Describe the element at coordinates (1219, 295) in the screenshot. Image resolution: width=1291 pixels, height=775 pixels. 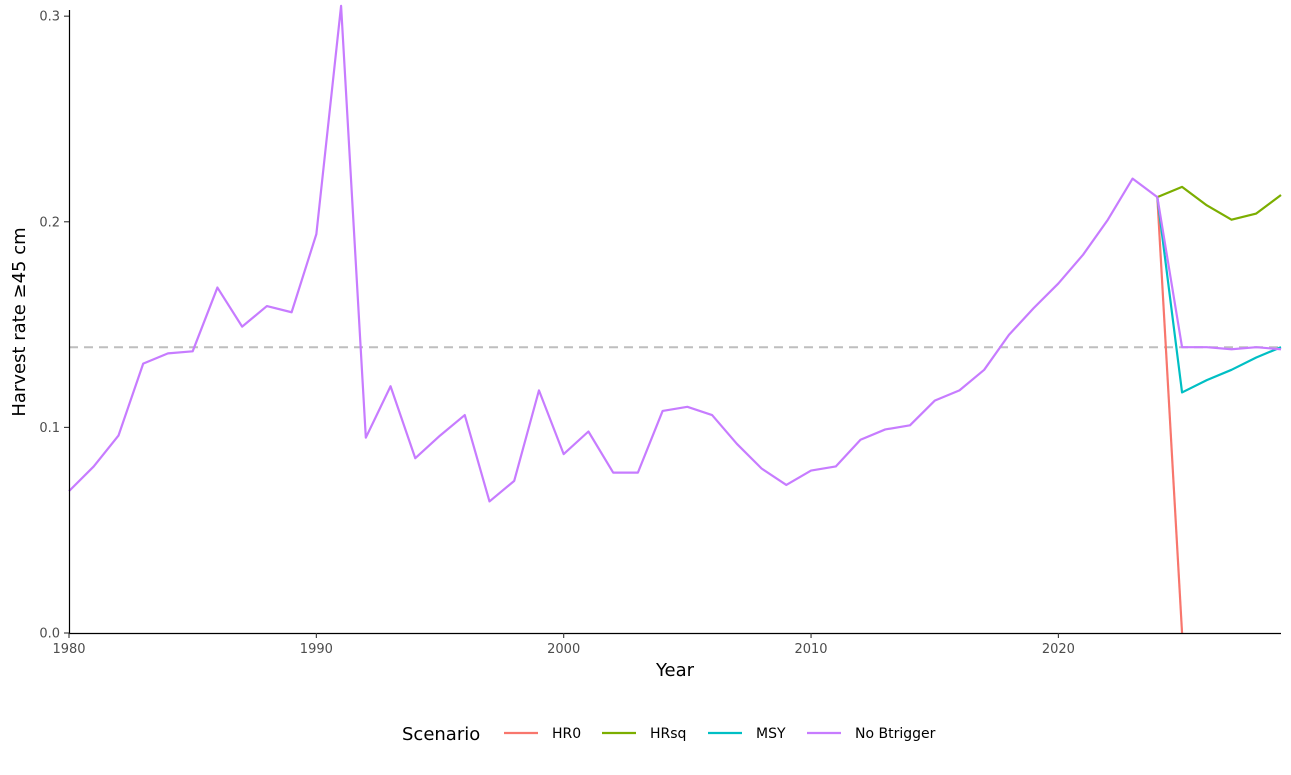
I see `series-line-msy` at that location.